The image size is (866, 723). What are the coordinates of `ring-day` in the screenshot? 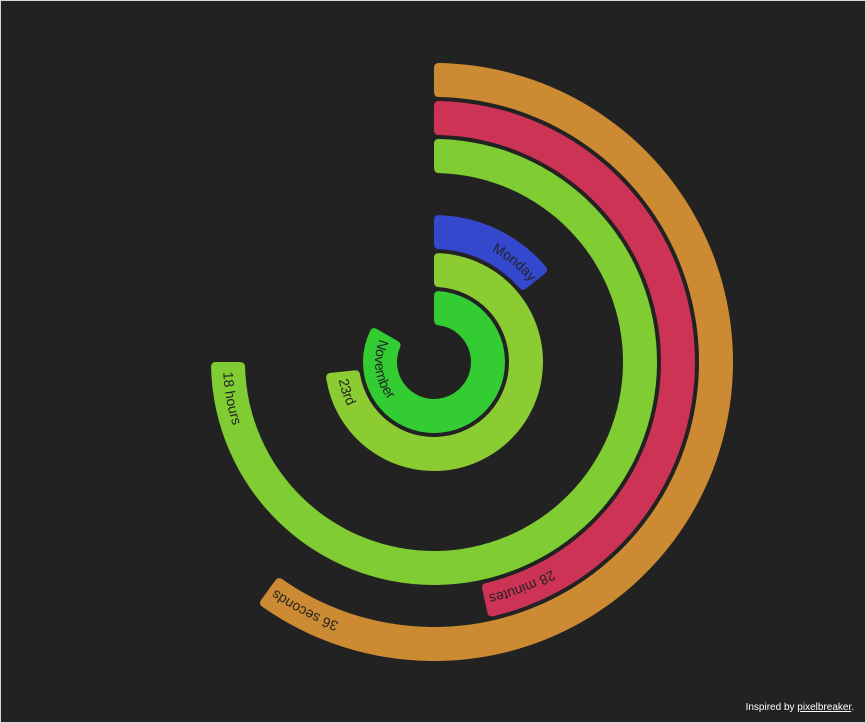 It's located at (434, 362).